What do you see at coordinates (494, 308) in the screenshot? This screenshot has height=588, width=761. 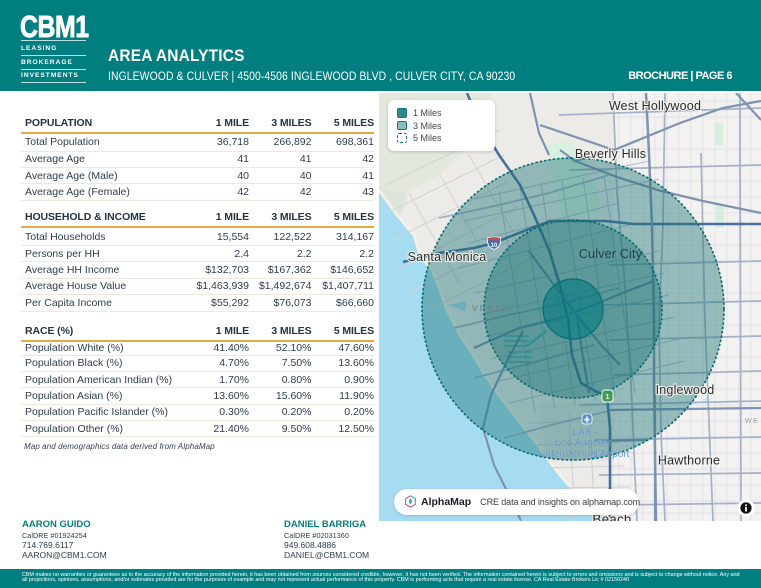 I see `svg-text: VENICE` at bounding box center [494, 308].